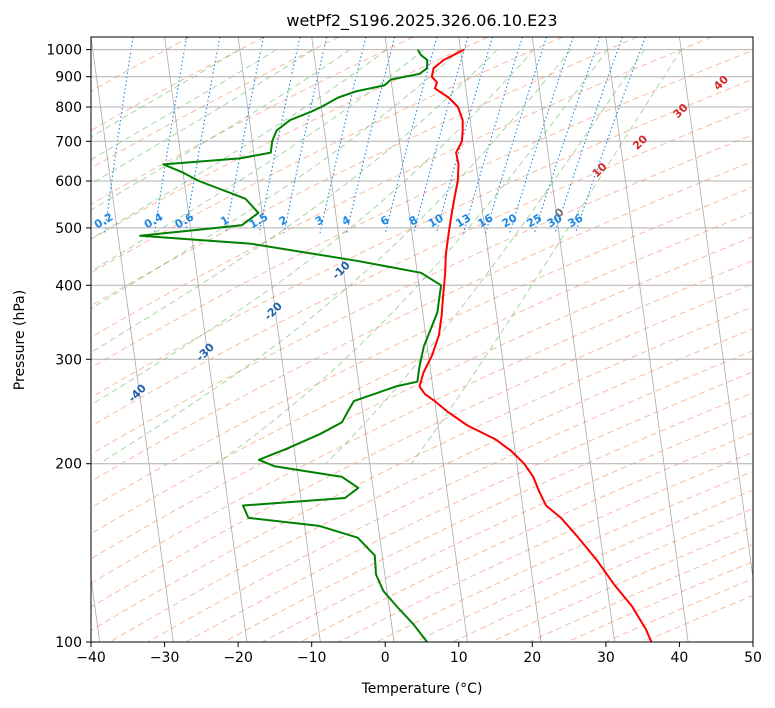 This screenshot has height=708, width=775. What do you see at coordinates (238, 658) in the screenshot?
I see `x-tick-label: −20` at bounding box center [238, 658].